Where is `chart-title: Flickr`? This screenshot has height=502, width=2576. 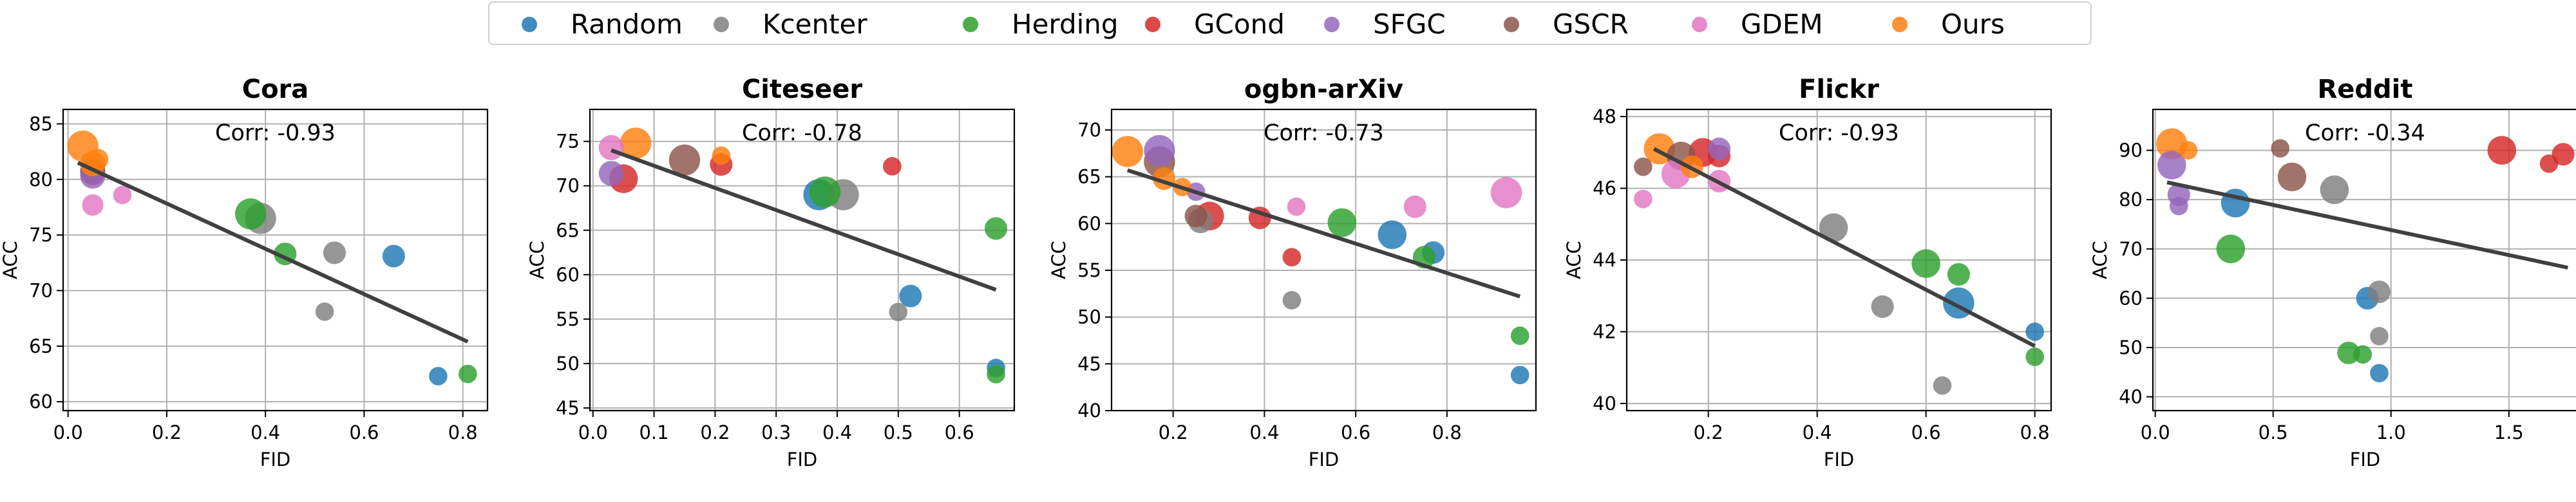 chart-title: Flickr is located at coordinates (1839, 89).